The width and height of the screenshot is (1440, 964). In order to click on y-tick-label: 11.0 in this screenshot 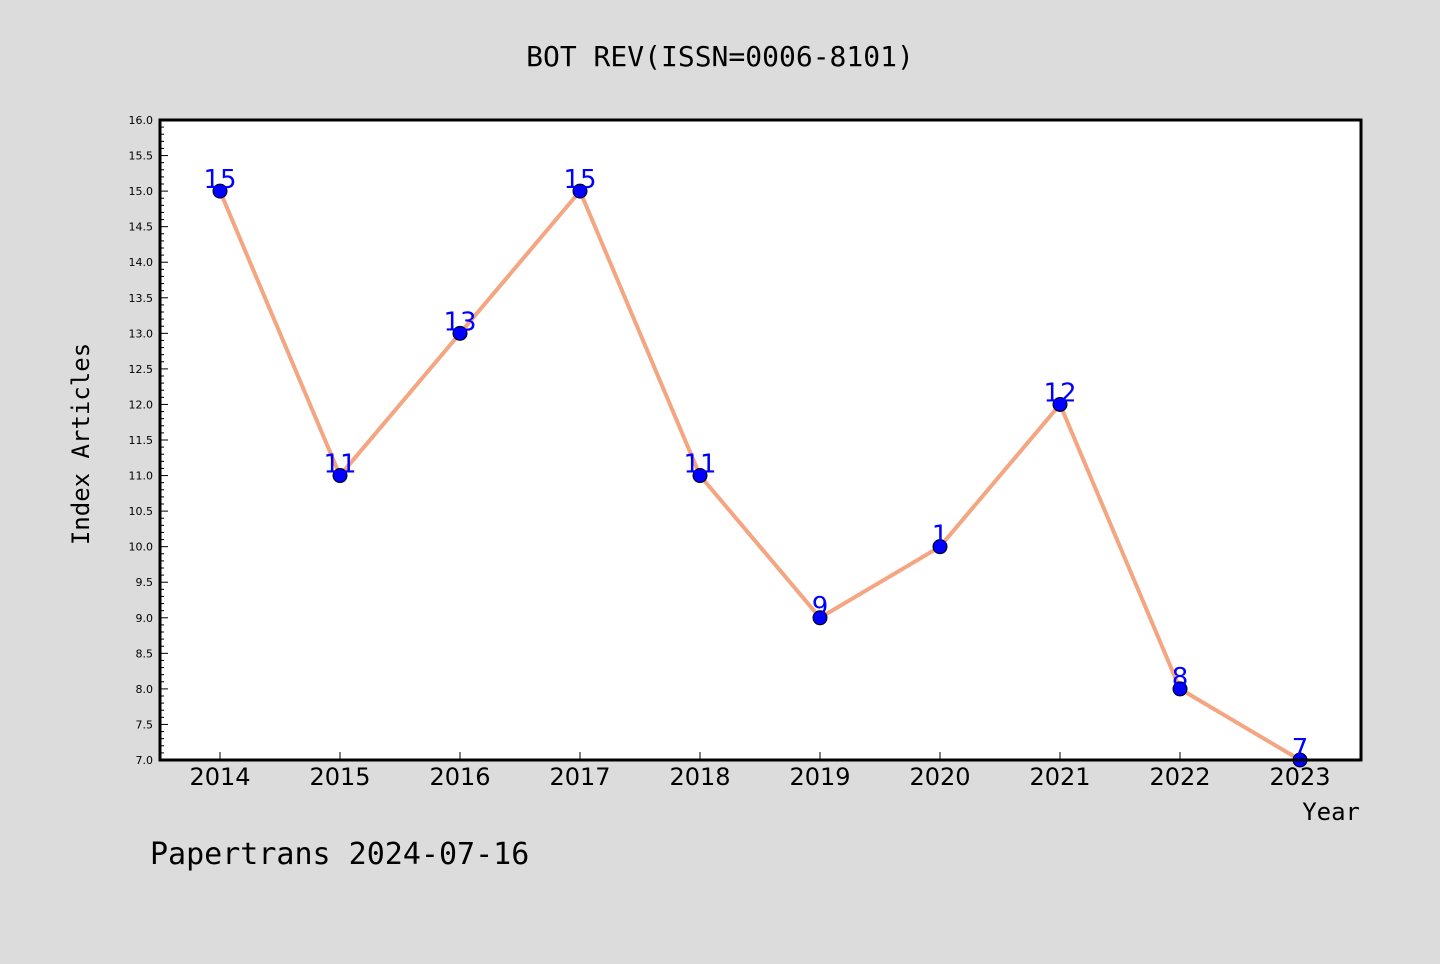, I will do `click(141, 476)`.